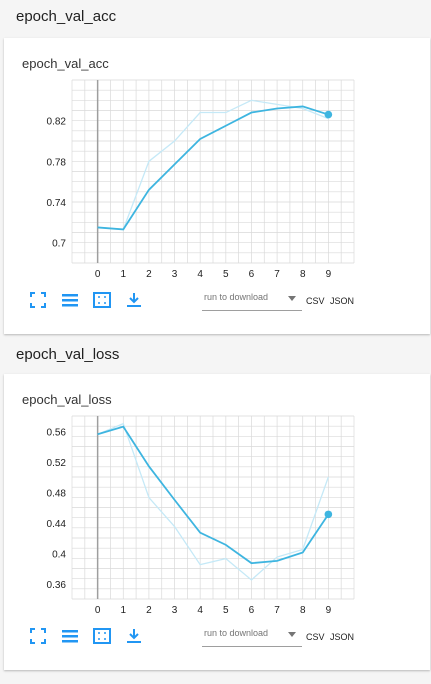 This screenshot has width=431, height=684. What do you see at coordinates (57, 585) in the screenshot?
I see `y-tick-label: 0.36` at bounding box center [57, 585].